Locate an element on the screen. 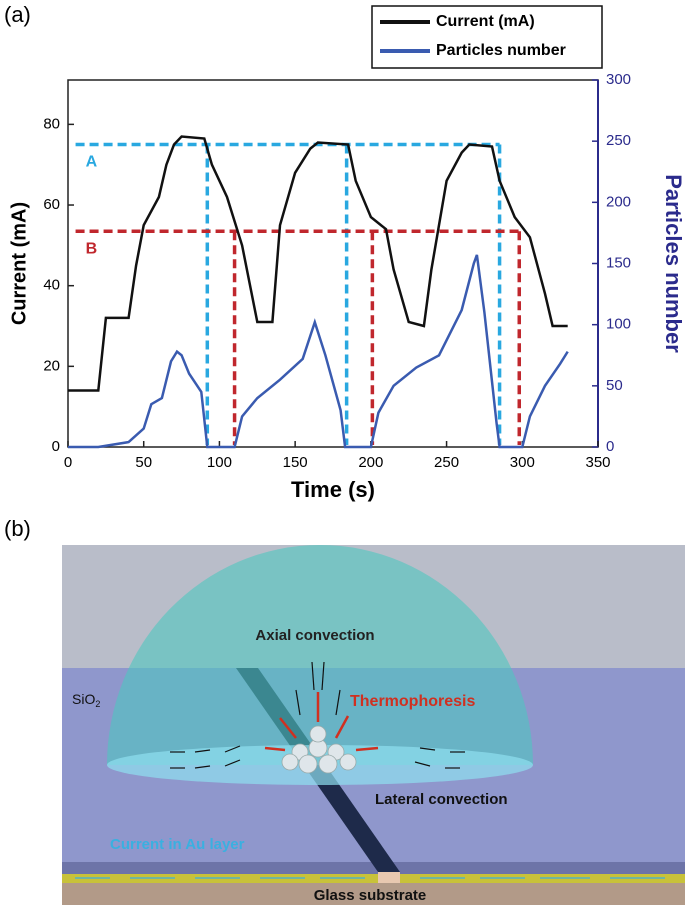  y-tick-label: 60 is located at coordinates (51, 204).